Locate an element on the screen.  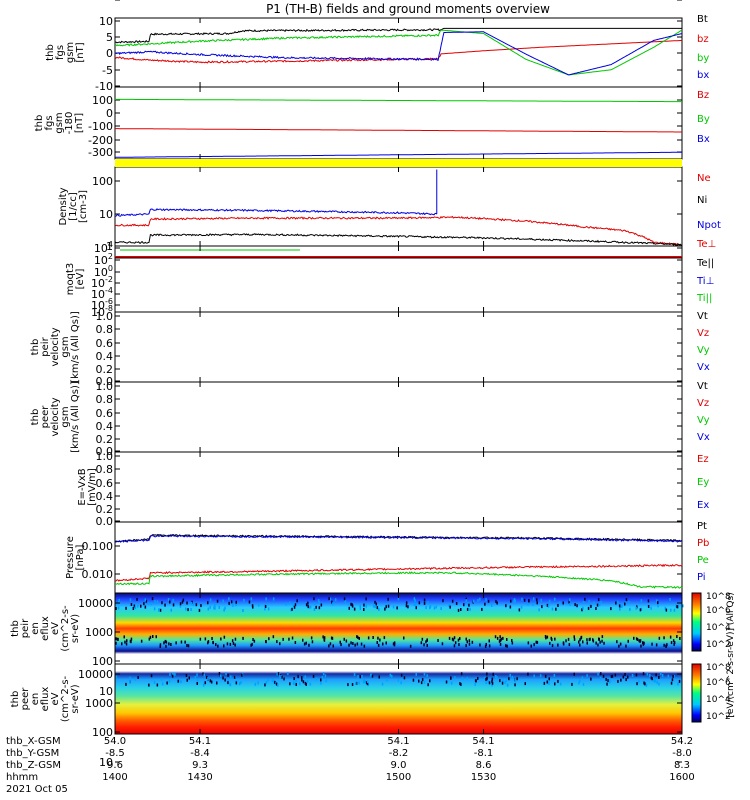
legend-entry: Pt is located at coordinates (702, 526).